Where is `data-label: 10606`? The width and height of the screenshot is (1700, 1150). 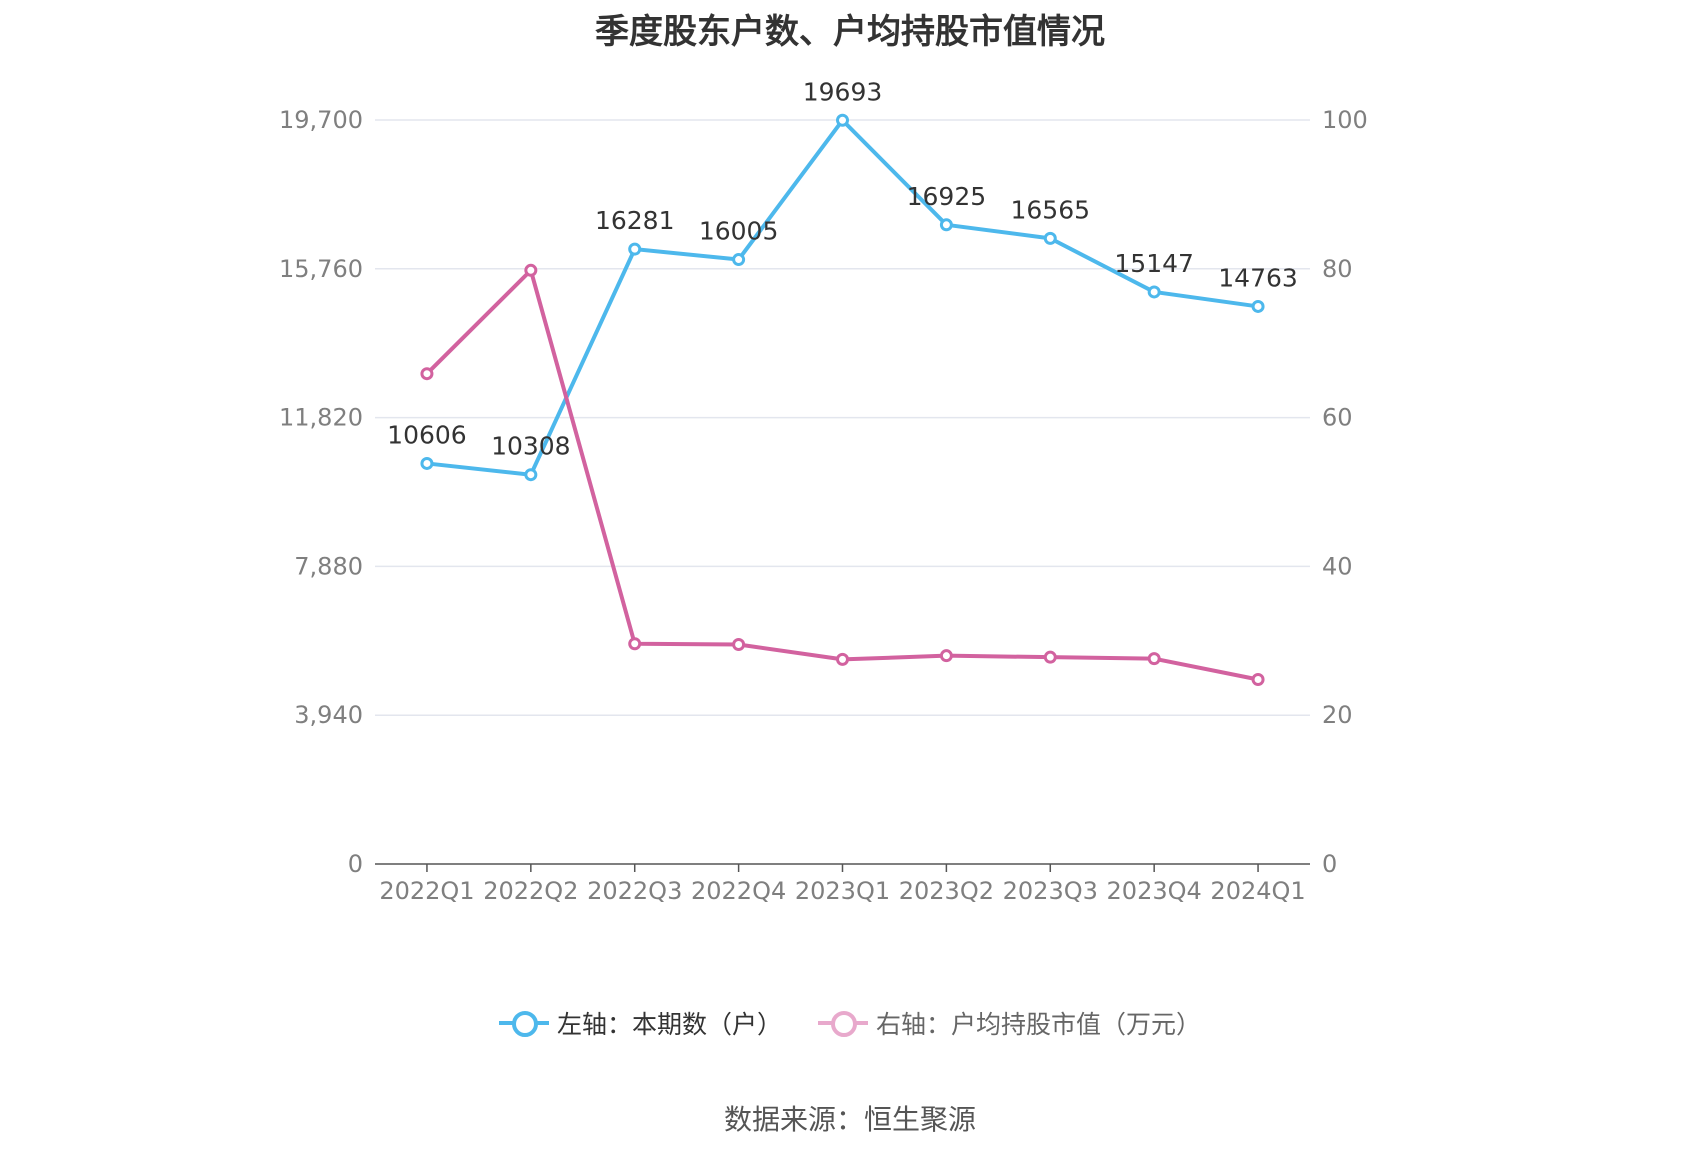
data-label: 10606 is located at coordinates (427, 434).